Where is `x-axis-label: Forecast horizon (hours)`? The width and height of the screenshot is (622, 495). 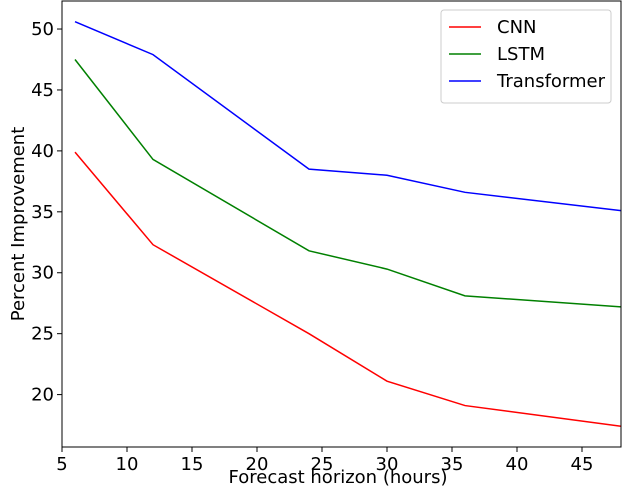 x-axis-label: Forecast horizon (hours) is located at coordinates (338, 477).